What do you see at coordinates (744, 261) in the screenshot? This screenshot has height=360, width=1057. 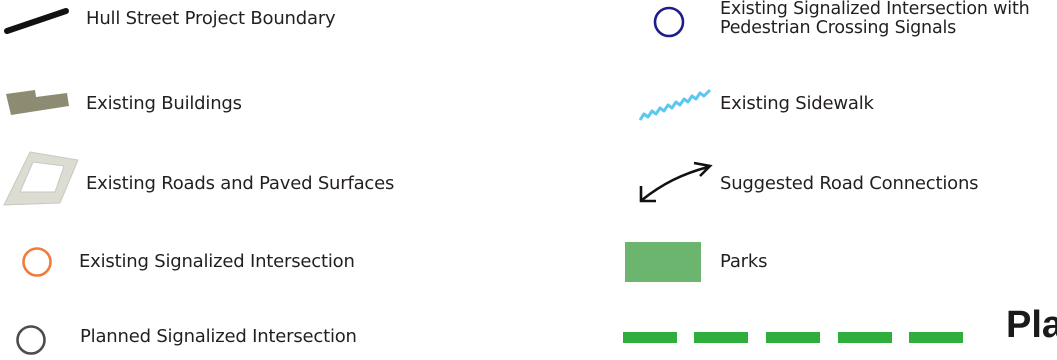 I see `legend-label-parks: Parks` at bounding box center [744, 261].